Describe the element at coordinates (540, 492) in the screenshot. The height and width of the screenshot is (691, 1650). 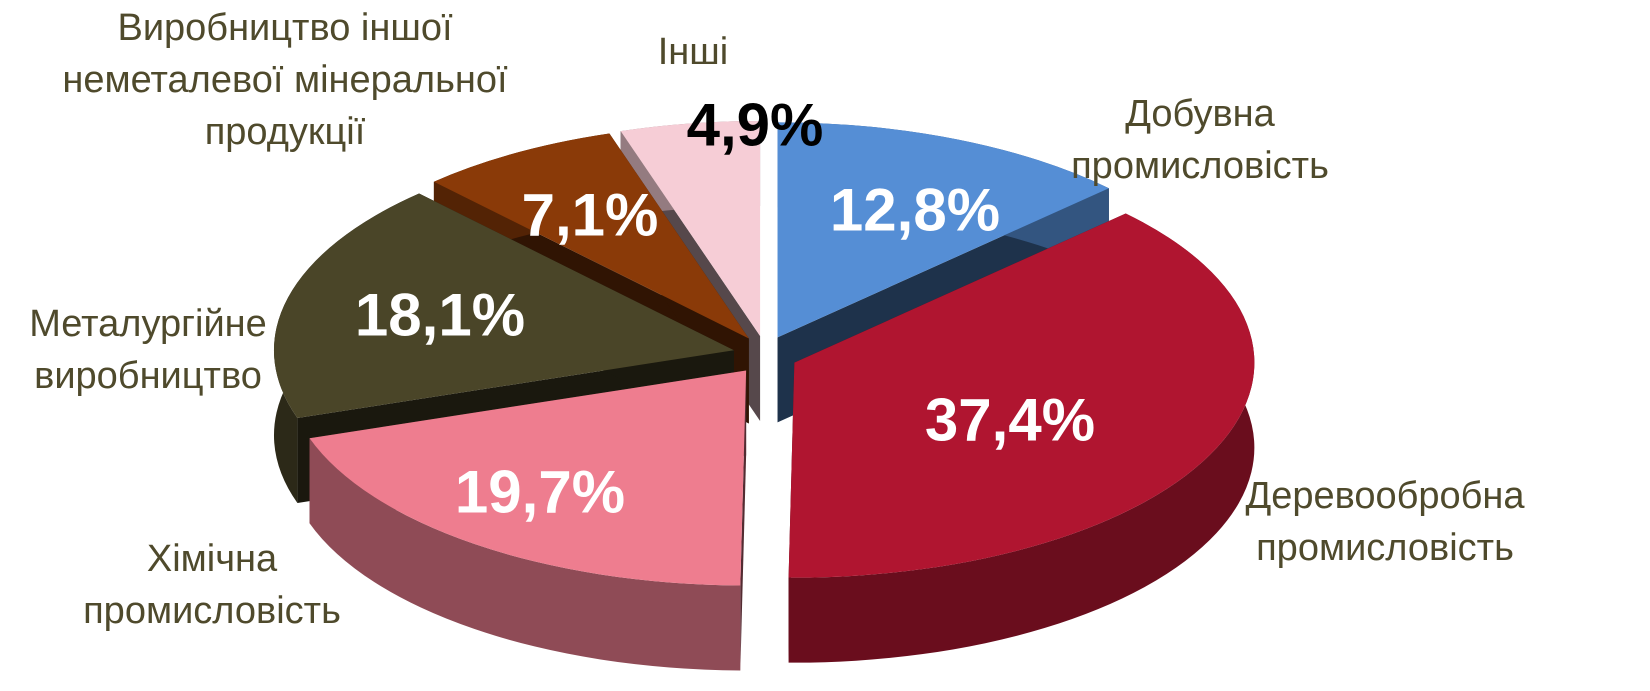
I see `value-label: 19,7%` at that location.